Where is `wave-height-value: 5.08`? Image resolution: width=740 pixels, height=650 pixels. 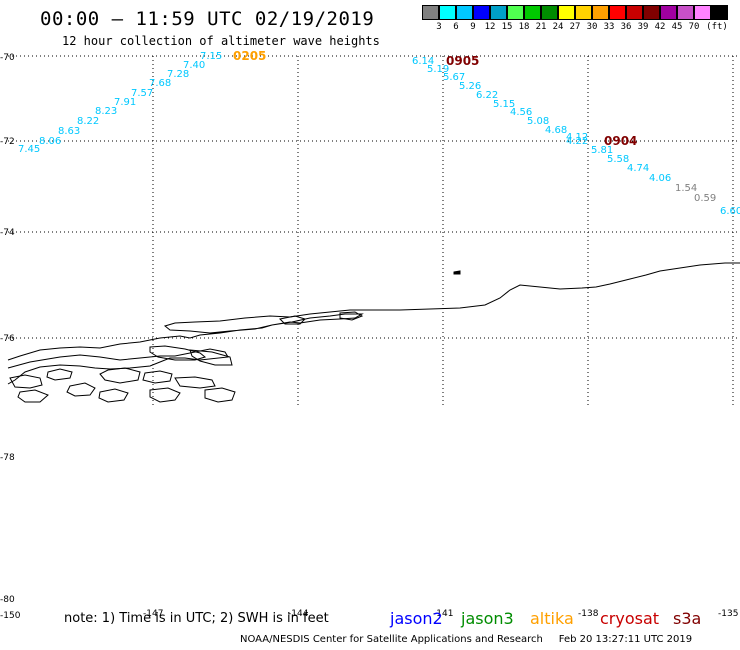
wave-height-value: 5.08 is located at coordinates (538, 121).